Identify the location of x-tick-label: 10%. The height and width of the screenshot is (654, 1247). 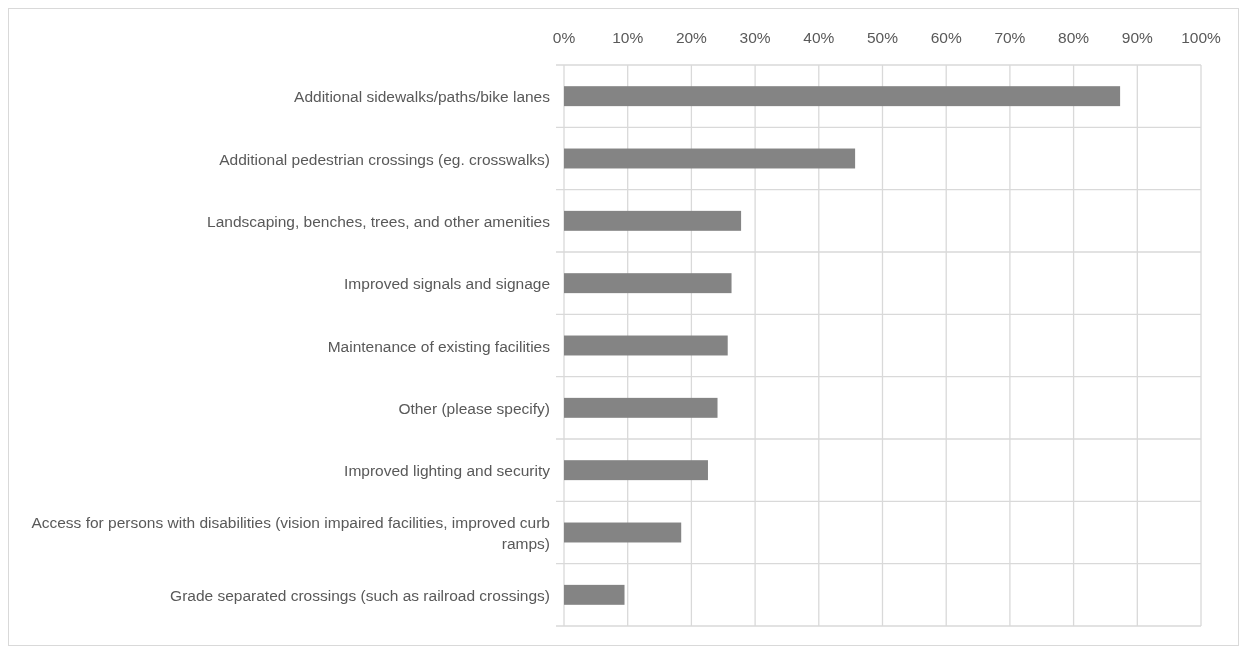
(628, 37).